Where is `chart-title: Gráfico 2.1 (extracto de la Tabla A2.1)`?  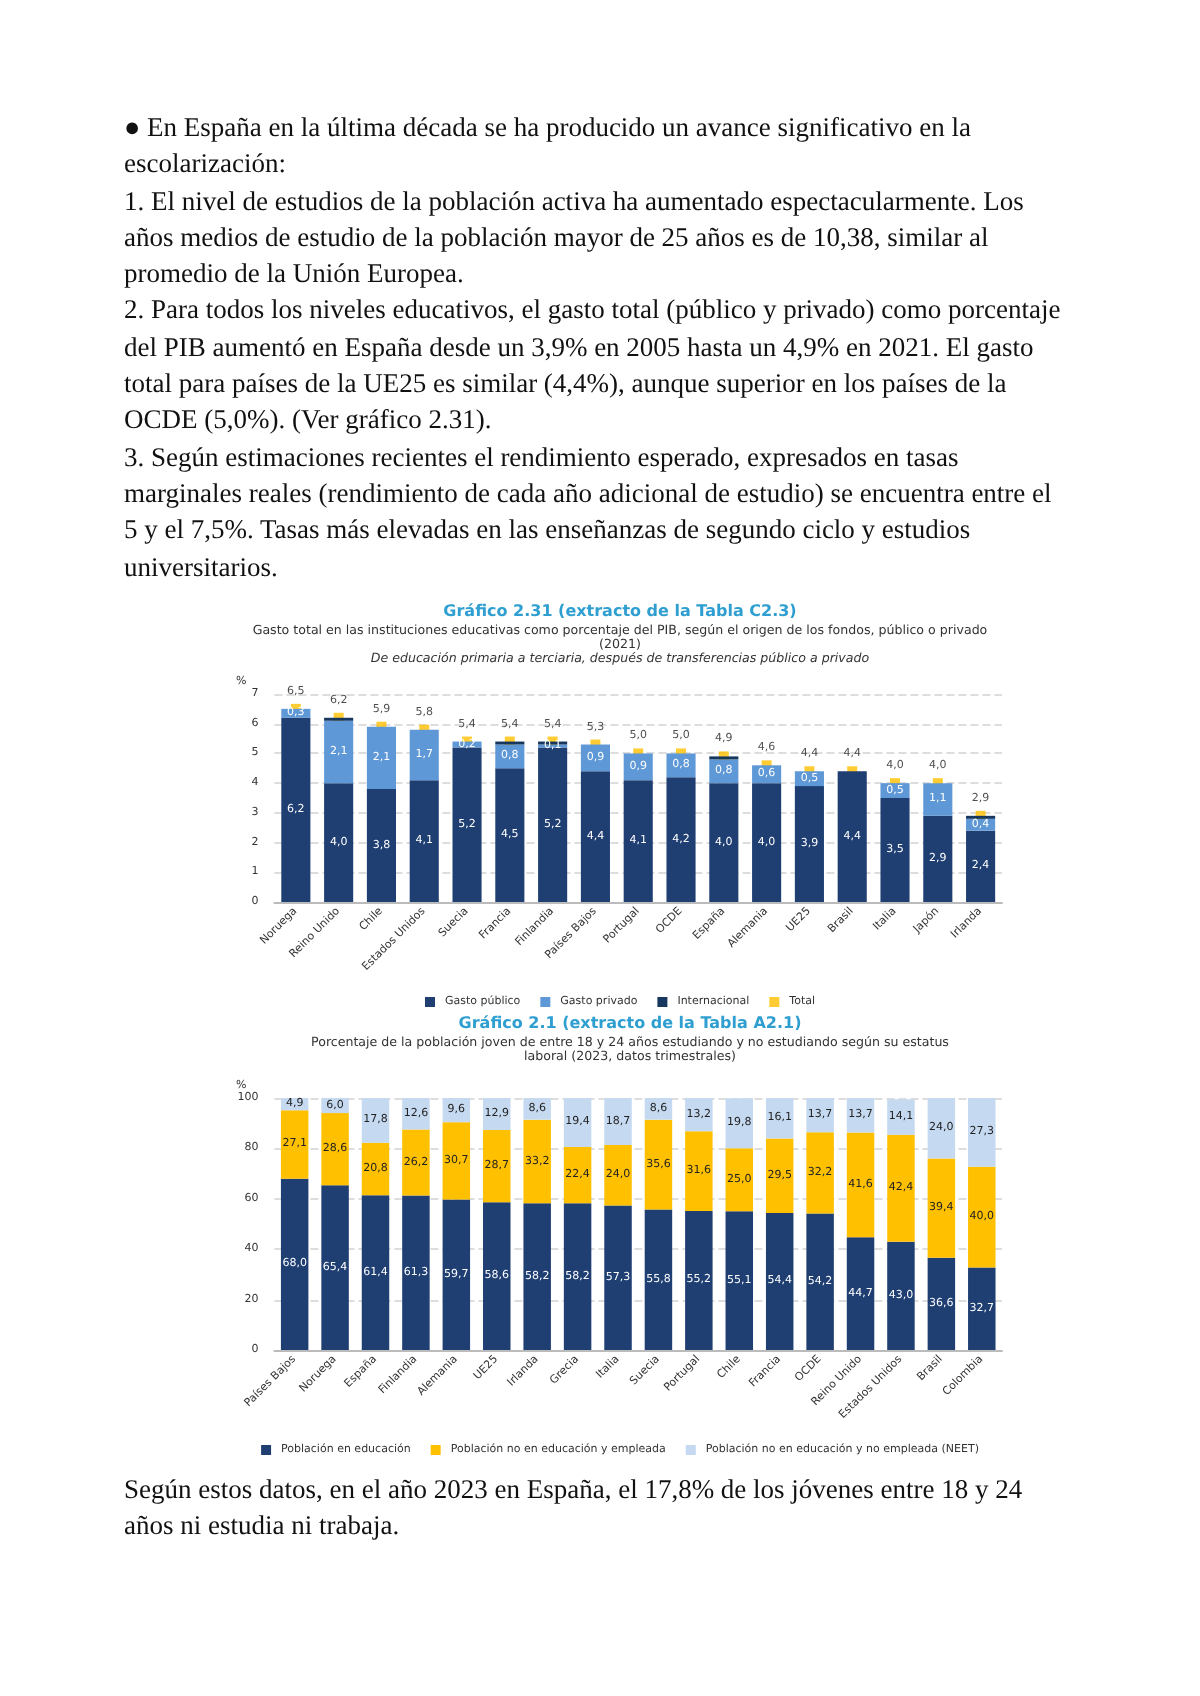
chart-title: Gráfico 2.1 (extracto de la Tabla A2.1) is located at coordinates (630, 1023).